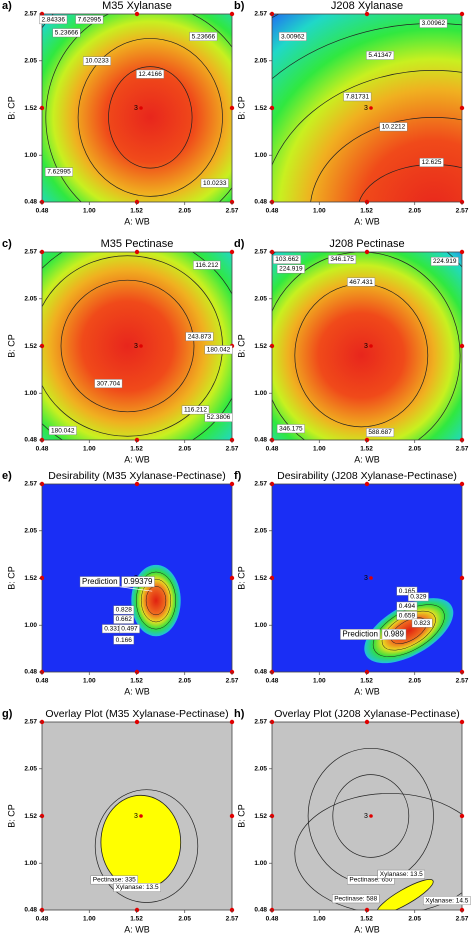 This screenshot has height=945, width=474. I want to click on contour-label: 0.329, so click(418, 597).